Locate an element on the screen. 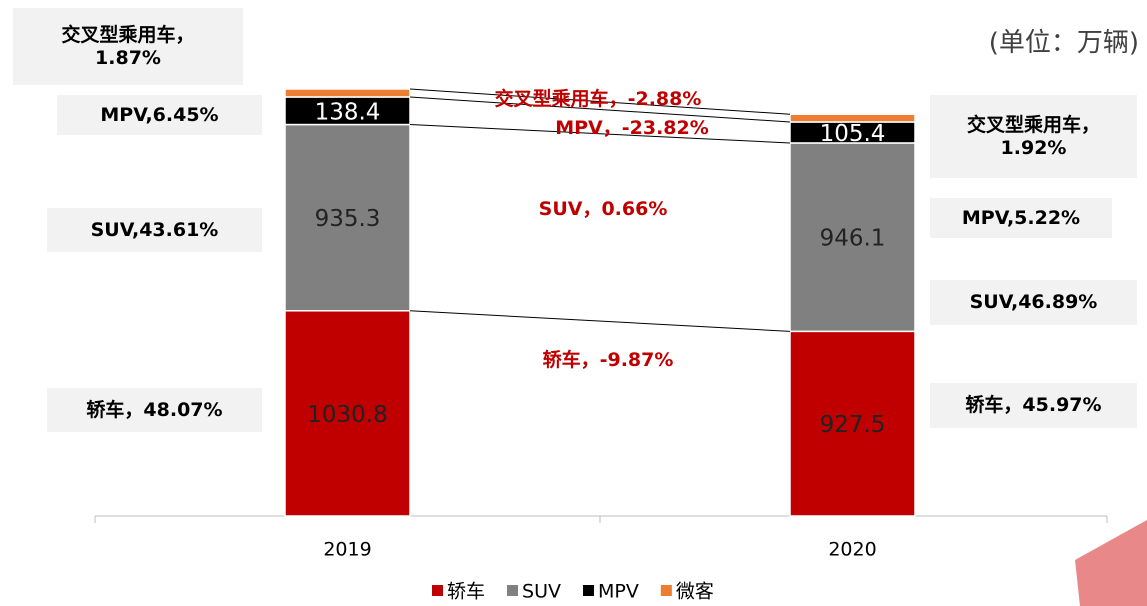 Image resolution: width=1147 pixels, height=606 pixels. change-label: SUV，0.66% is located at coordinates (603, 209).